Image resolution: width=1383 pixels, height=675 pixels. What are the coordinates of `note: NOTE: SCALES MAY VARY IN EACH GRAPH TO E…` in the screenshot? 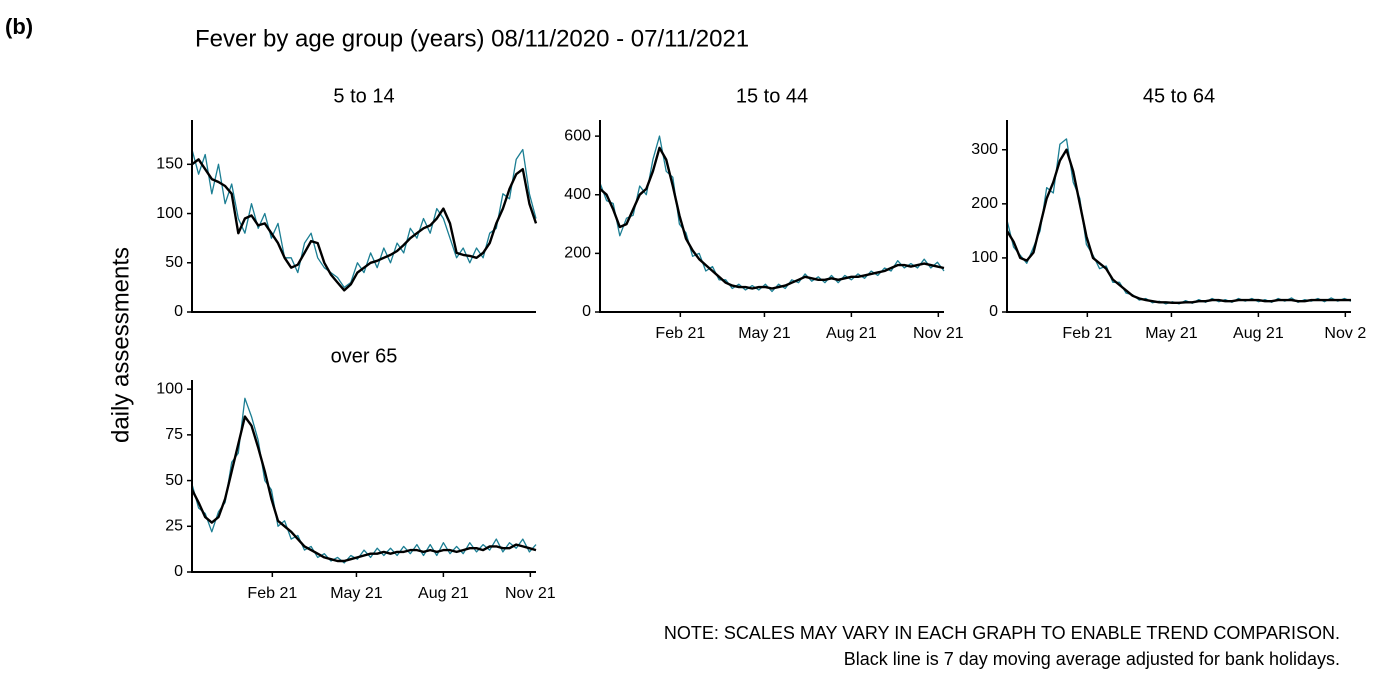 It's located at (1002, 633).